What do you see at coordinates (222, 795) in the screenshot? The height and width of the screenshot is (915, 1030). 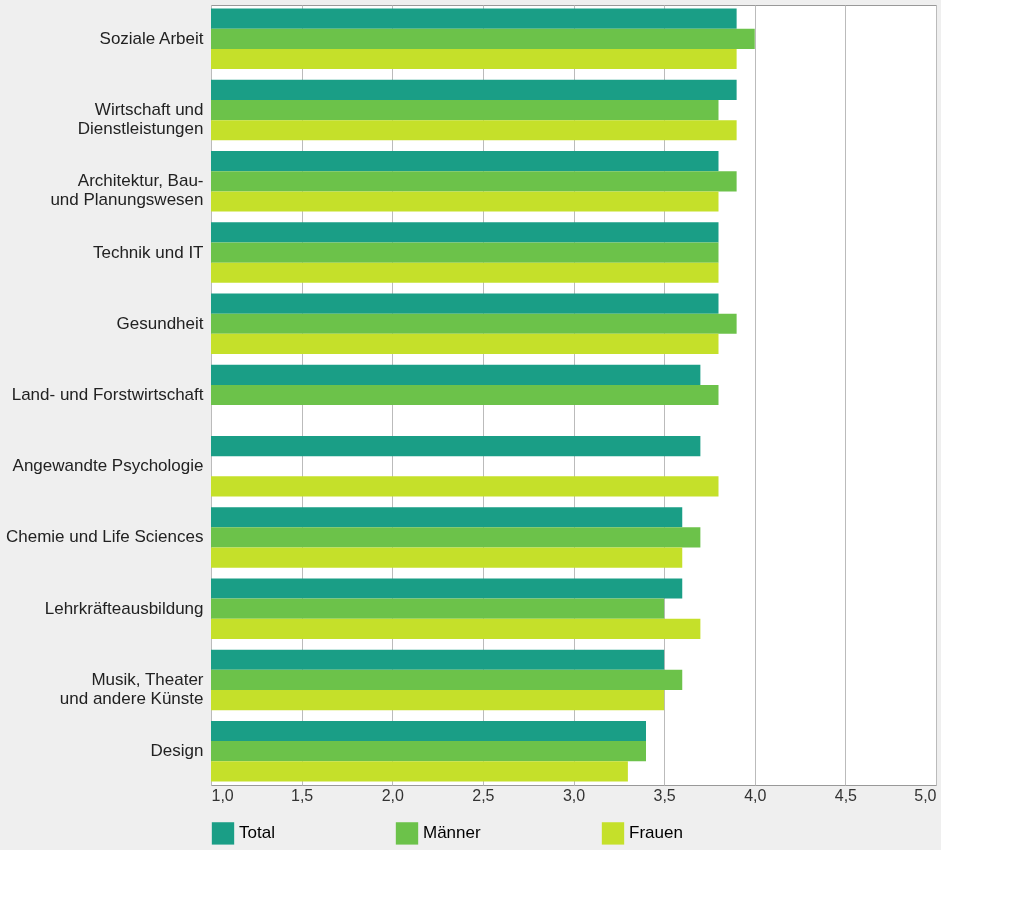 I see `x-tick-label: 1,0` at bounding box center [222, 795].